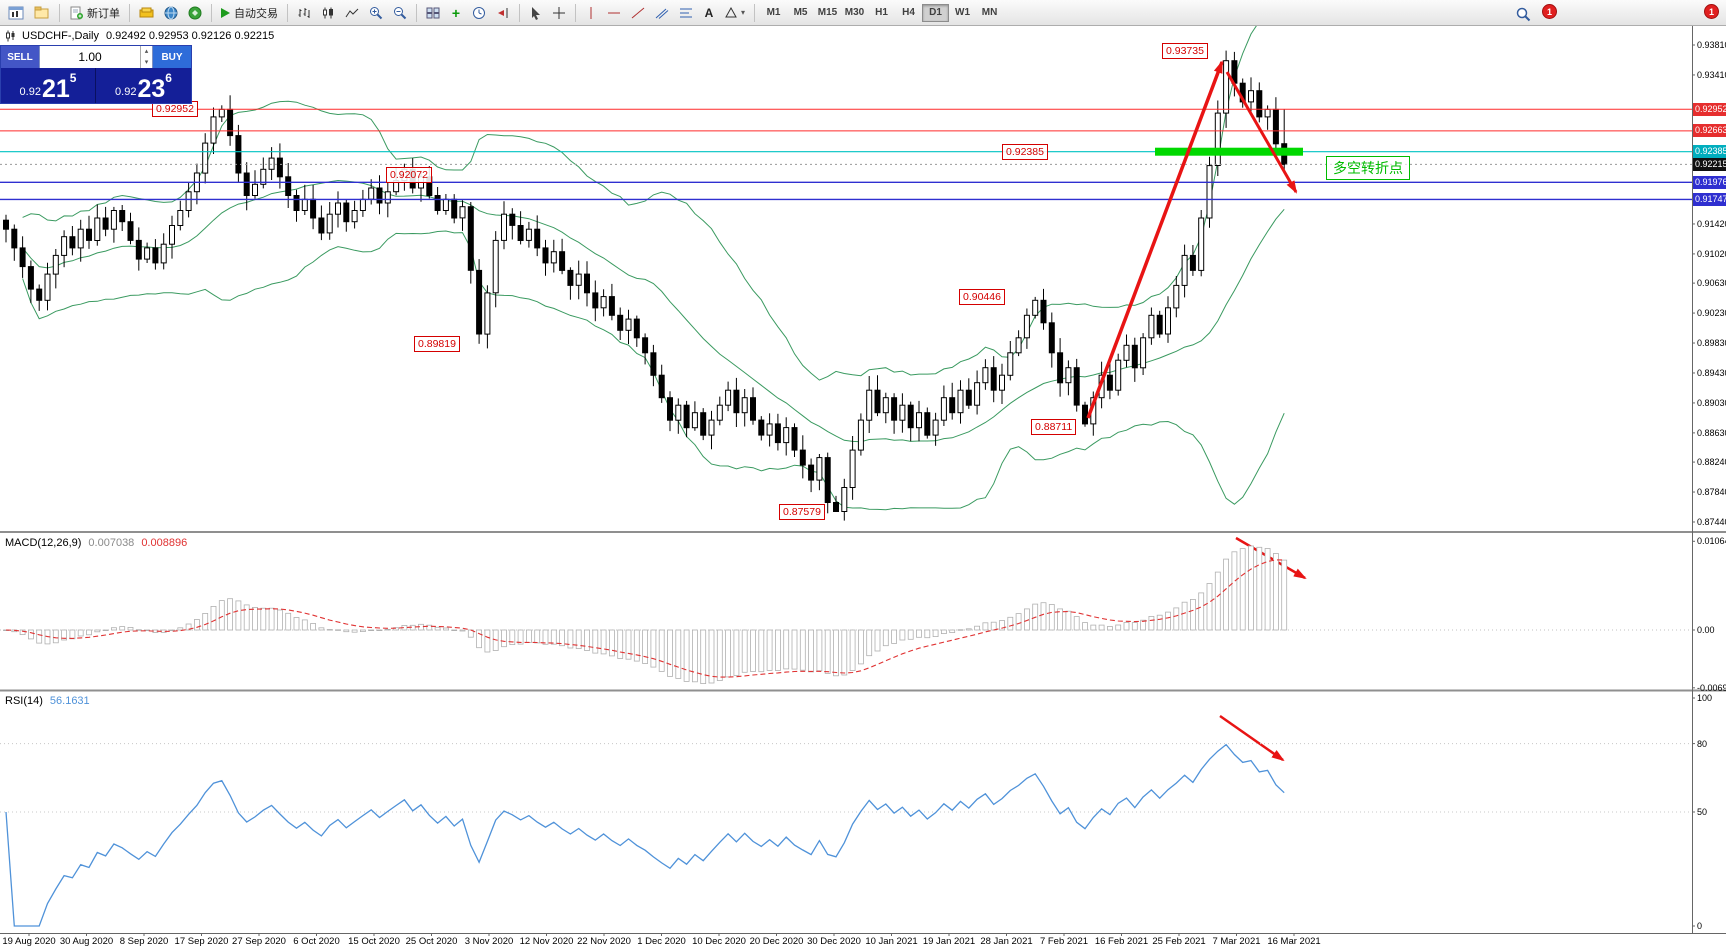  I want to click on gold-icon, so click(146, 13).